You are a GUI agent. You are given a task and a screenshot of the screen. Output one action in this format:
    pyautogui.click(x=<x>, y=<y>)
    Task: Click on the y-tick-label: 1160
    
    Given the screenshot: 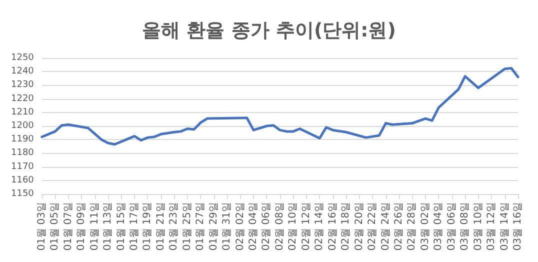 What is the action you would take?
    pyautogui.click(x=22, y=180)
    